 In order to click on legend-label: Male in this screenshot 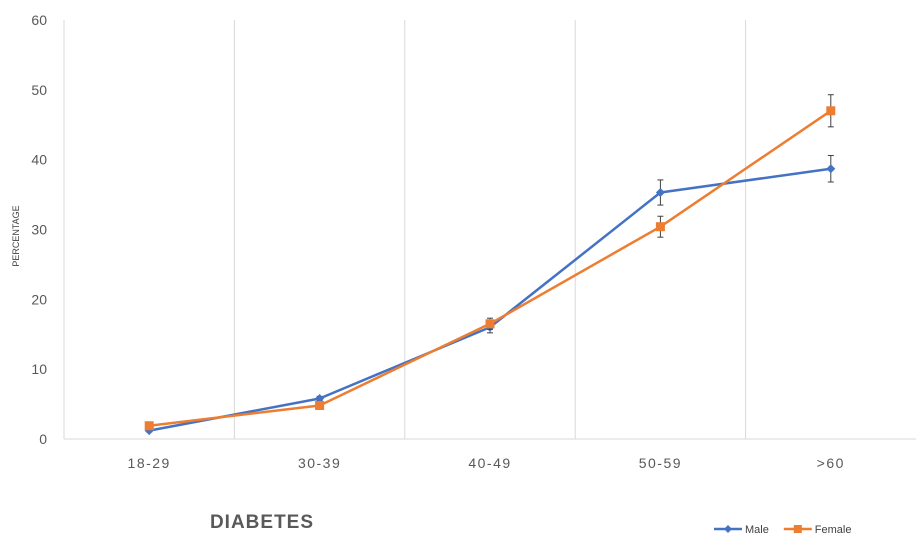, I will do `click(757, 530)`.